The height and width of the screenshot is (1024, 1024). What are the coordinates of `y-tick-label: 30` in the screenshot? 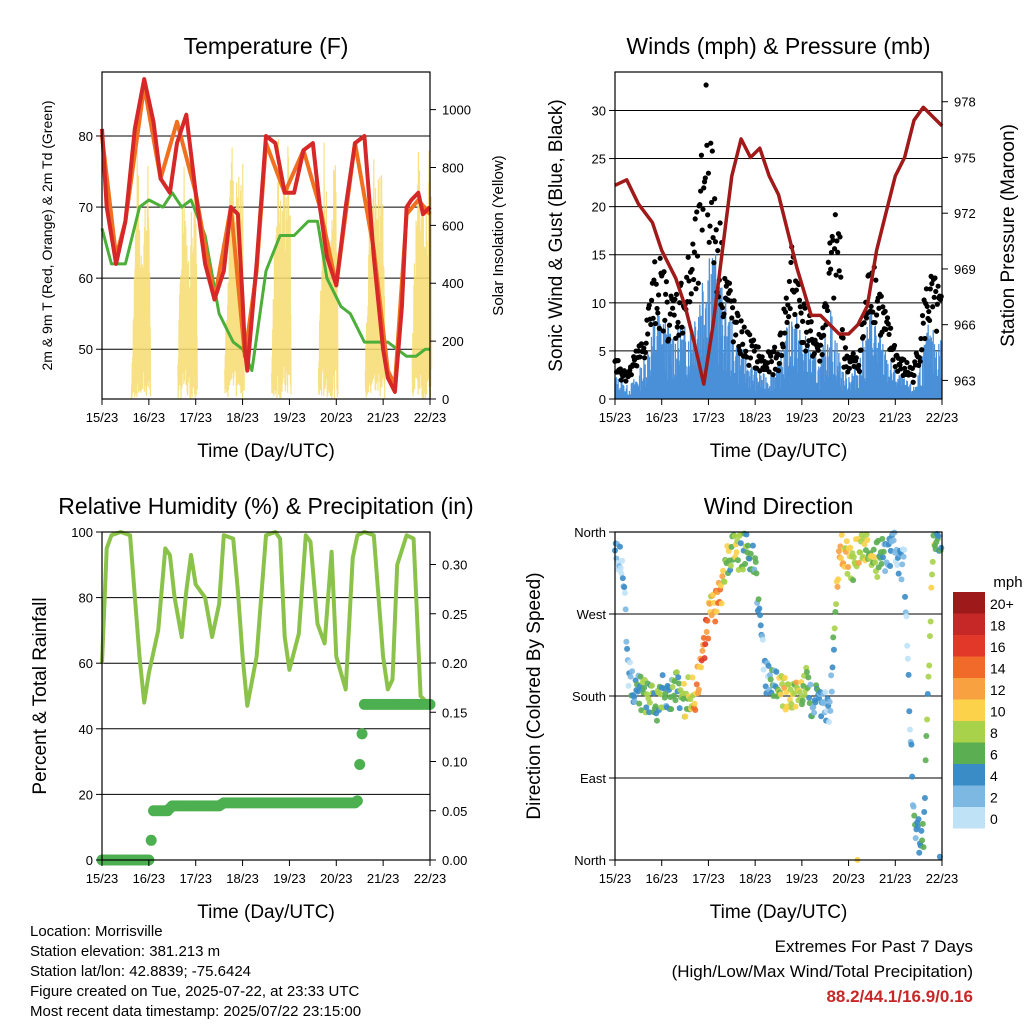 It's located at (599, 110).